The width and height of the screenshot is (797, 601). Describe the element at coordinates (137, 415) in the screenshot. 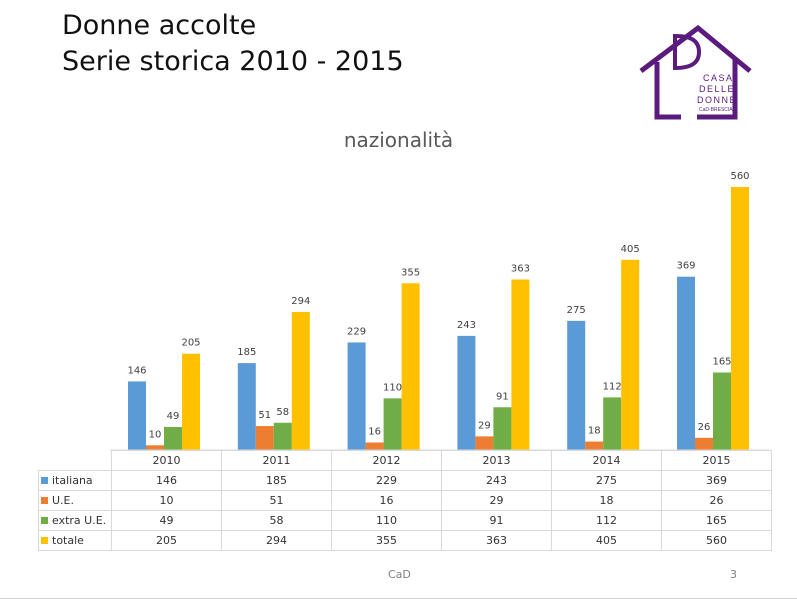

I see `bar-2010-italiana` at that location.